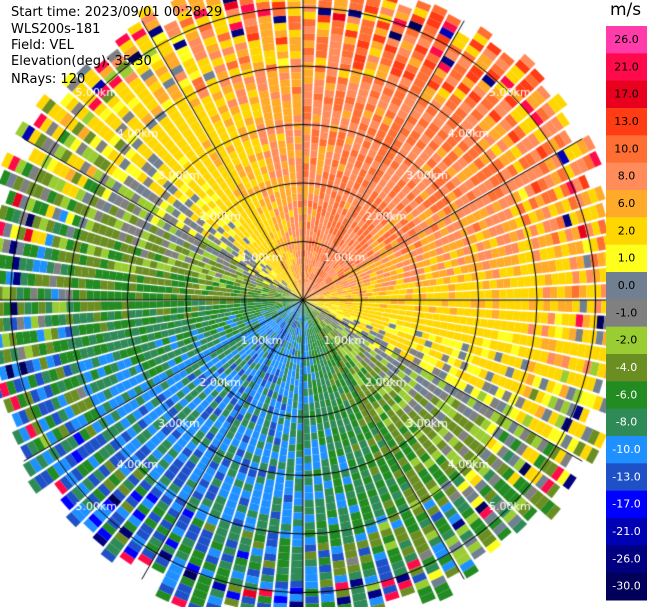 This screenshot has width=647, height=607. I want to click on colorbar-tick-label: -26.0, so click(626, 558).